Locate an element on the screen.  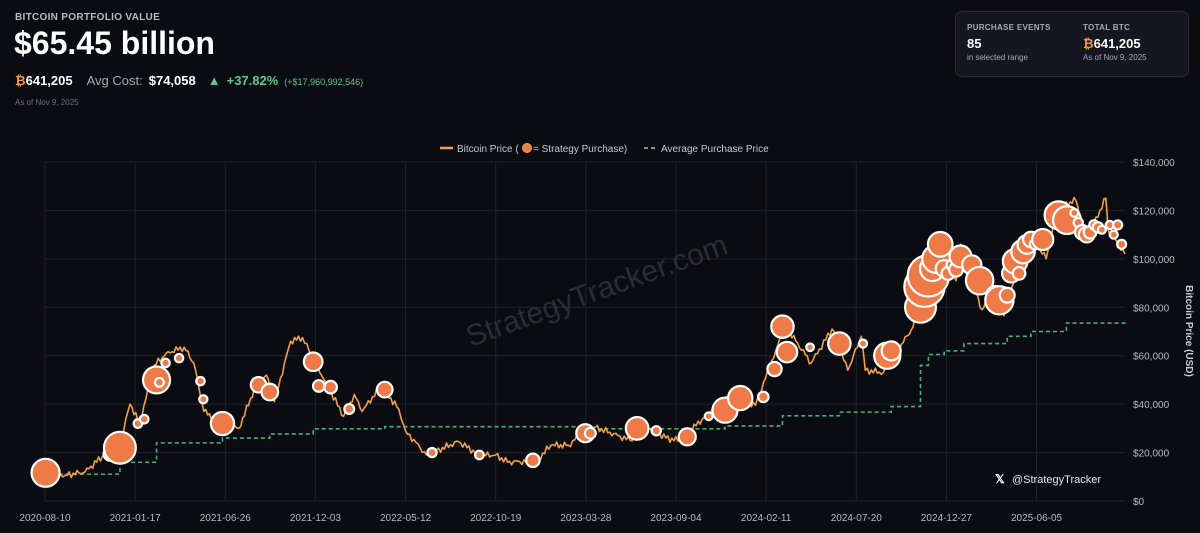
x-tick-label: 2022-10-19 is located at coordinates (496, 518).